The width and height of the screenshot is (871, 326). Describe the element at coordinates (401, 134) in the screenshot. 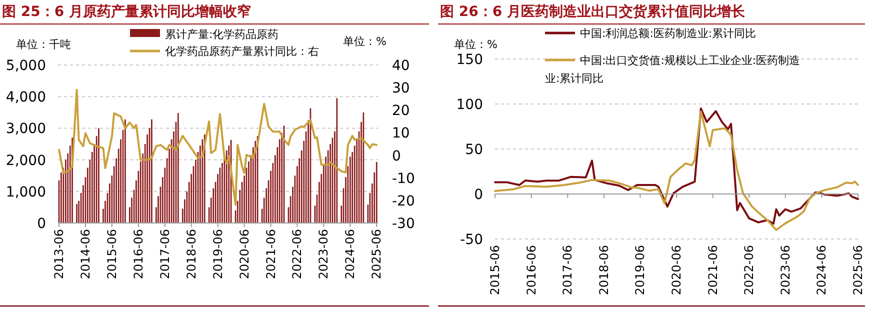

I see `y2-tick-label: 10` at that location.